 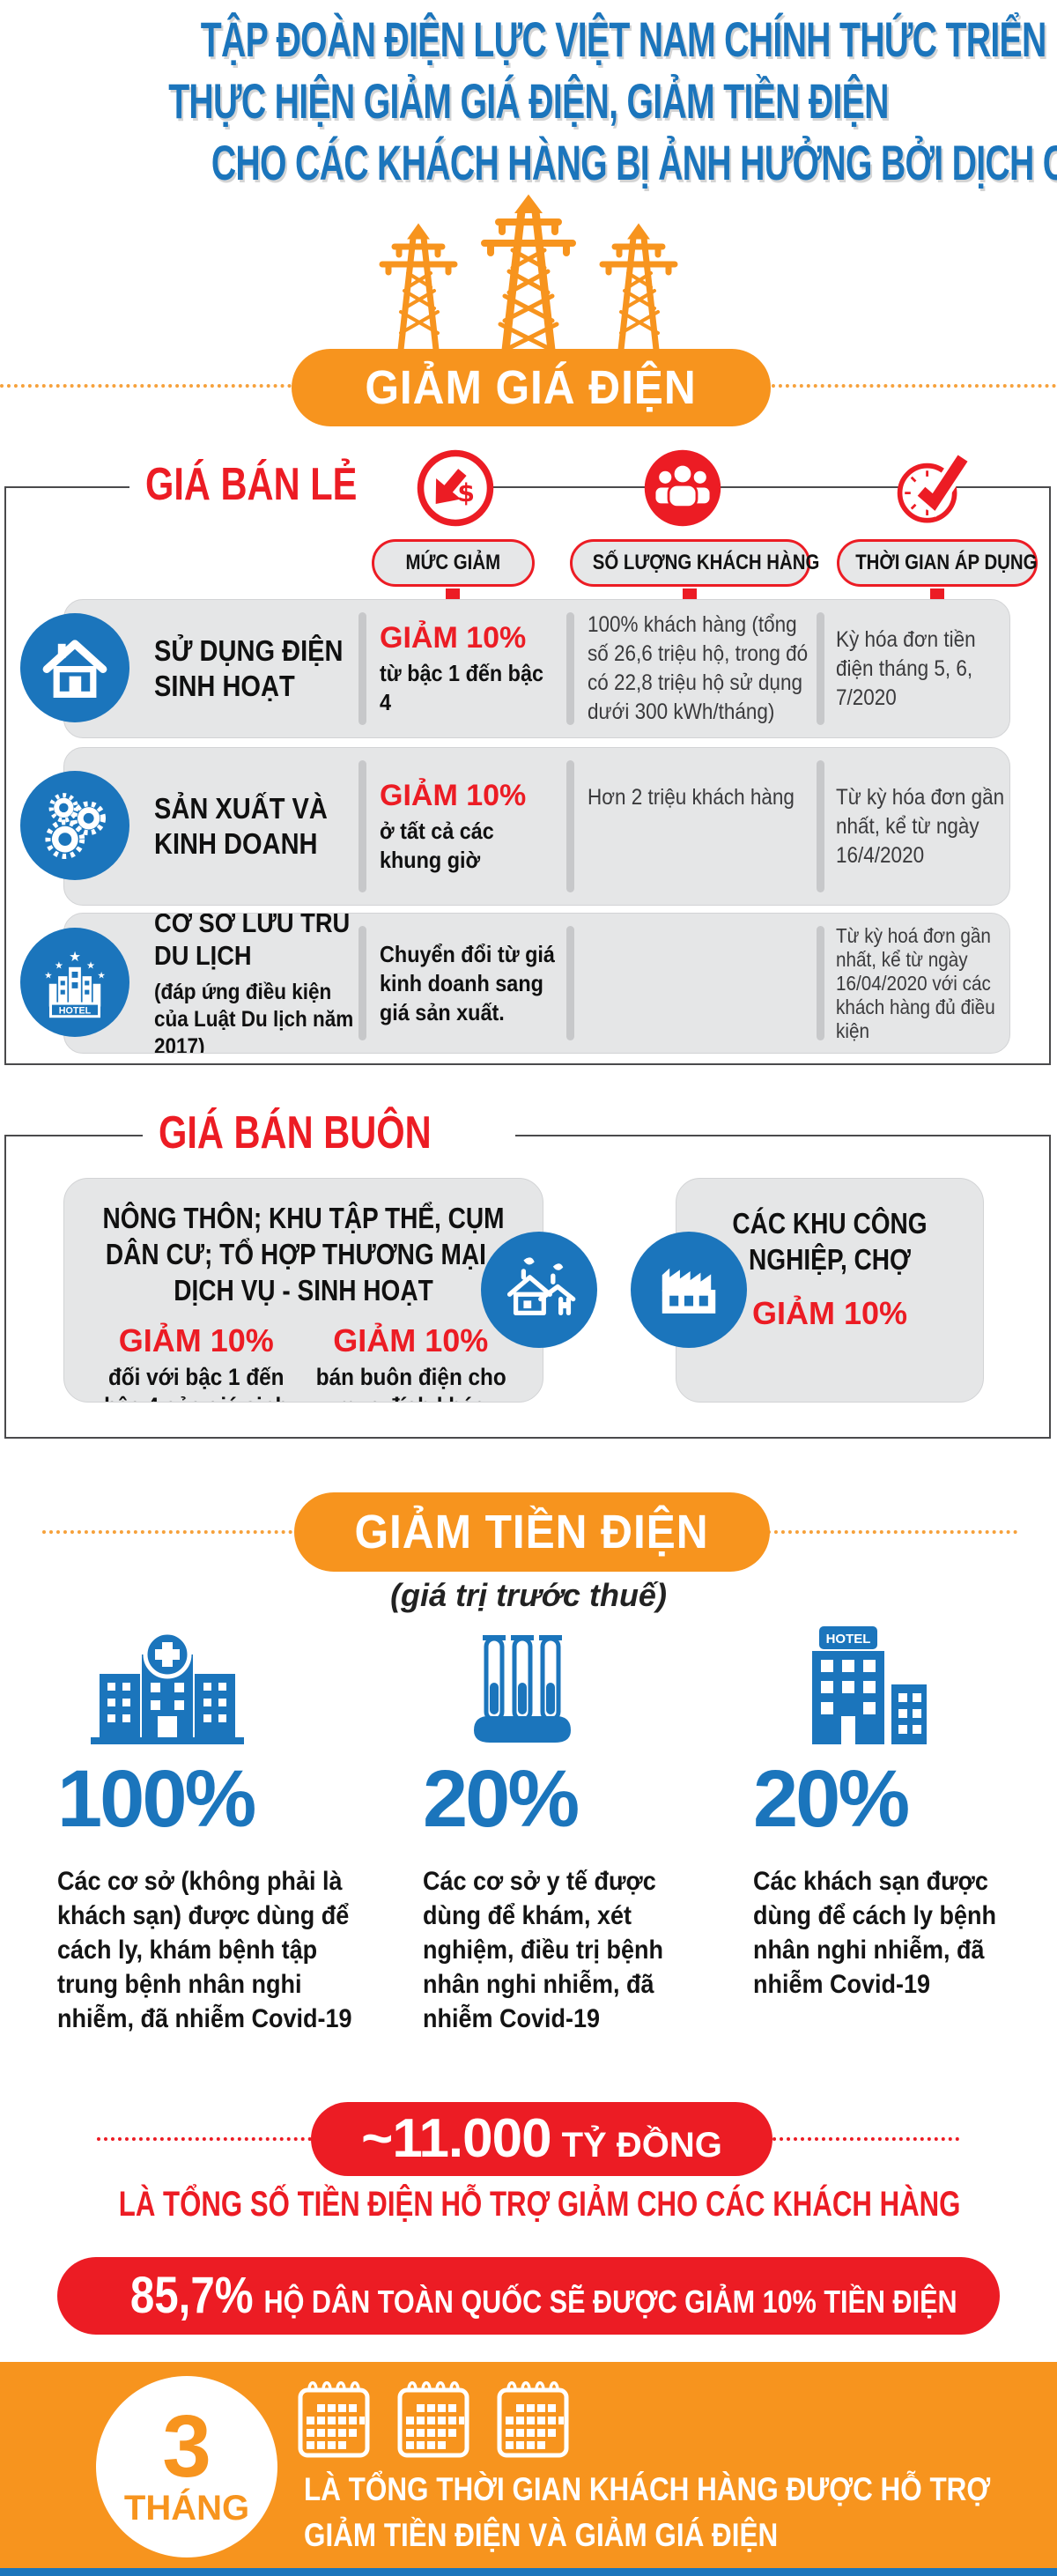 I want to click on row-title: SẢN XUẤT VÀ KINH DOANH, so click(x=241, y=826).